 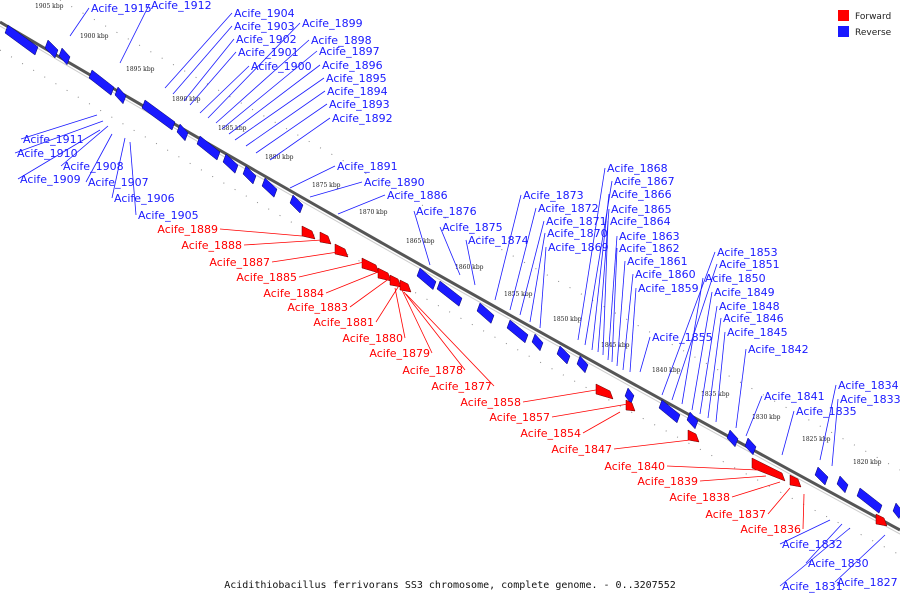 I want to click on forward-gene-label: Acife_1838, so click(x=699, y=497).